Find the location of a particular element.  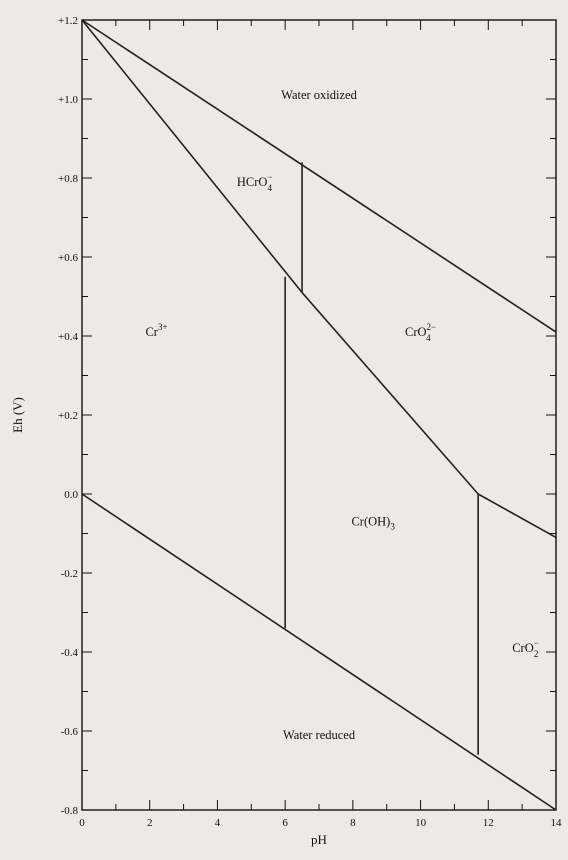

x-tick-label: 4 is located at coordinates (218, 823).